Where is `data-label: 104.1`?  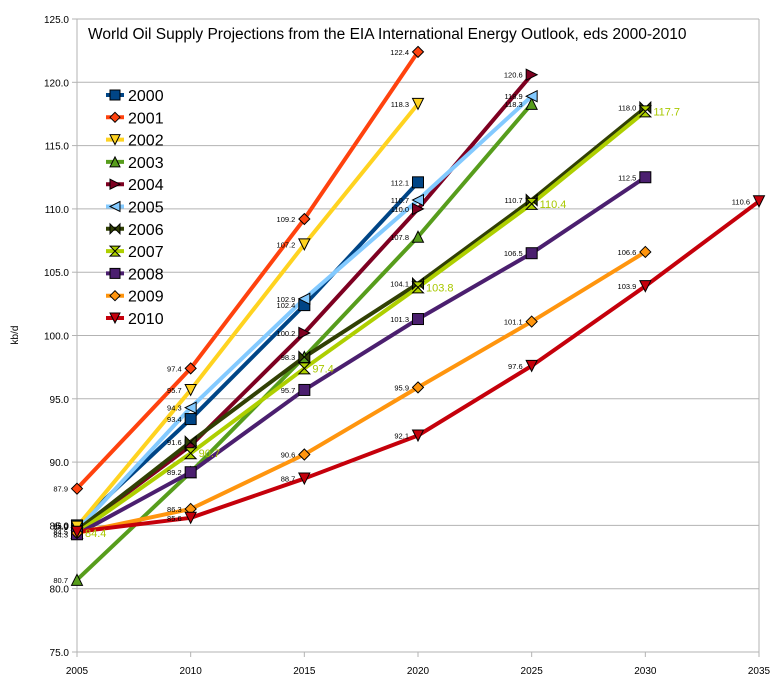
data-label: 104.1 is located at coordinates (399, 284).